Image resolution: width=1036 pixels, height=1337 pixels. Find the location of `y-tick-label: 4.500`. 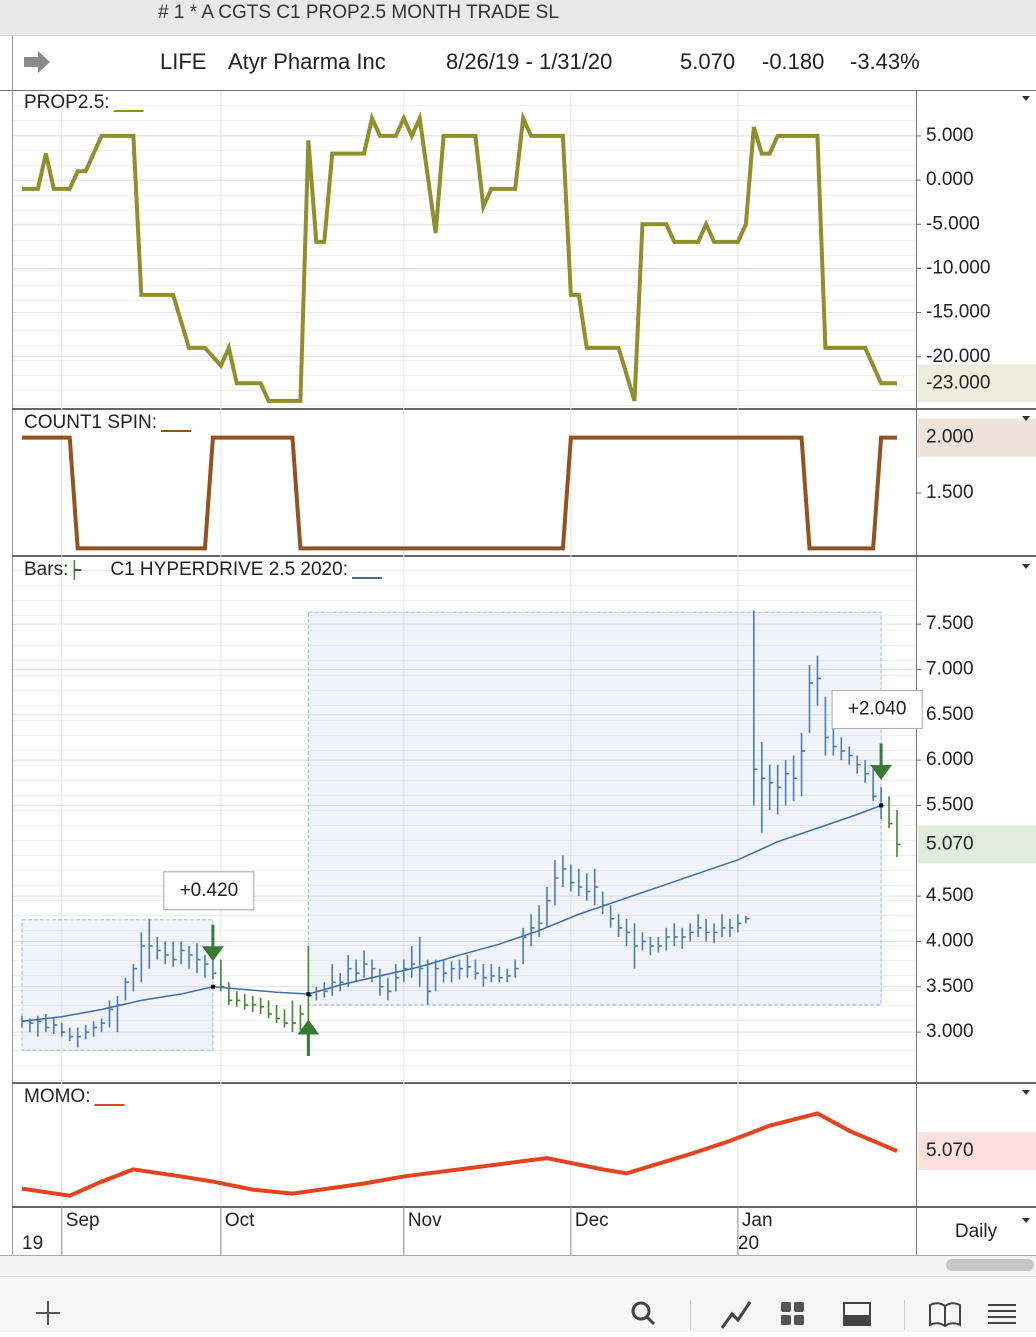

y-tick-label: 4.500 is located at coordinates (950, 895).